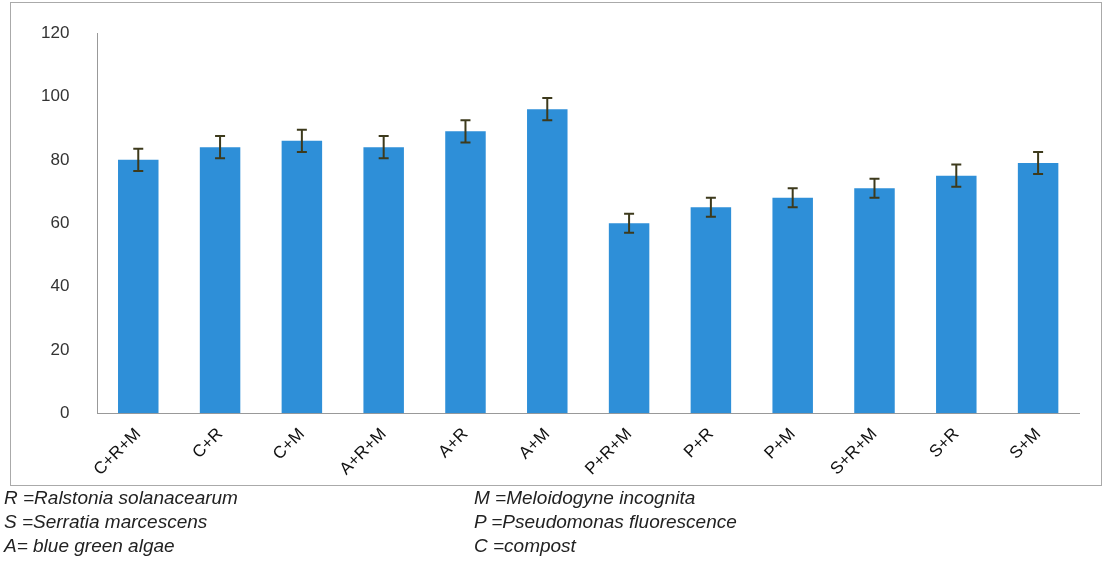 Image resolution: width=1105 pixels, height=570 pixels. What do you see at coordinates (121, 498) in the screenshot?
I see `text: R =Ralstonia solanacearum` at bounding box center [121, 498].